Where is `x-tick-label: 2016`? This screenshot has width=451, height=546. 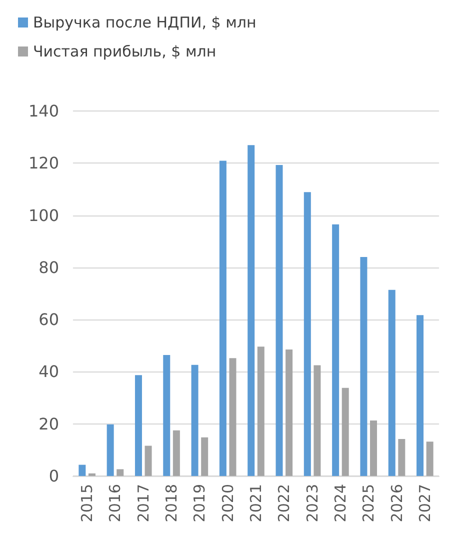
x-tick-label: 2016 is located at coordinates (115, 503).